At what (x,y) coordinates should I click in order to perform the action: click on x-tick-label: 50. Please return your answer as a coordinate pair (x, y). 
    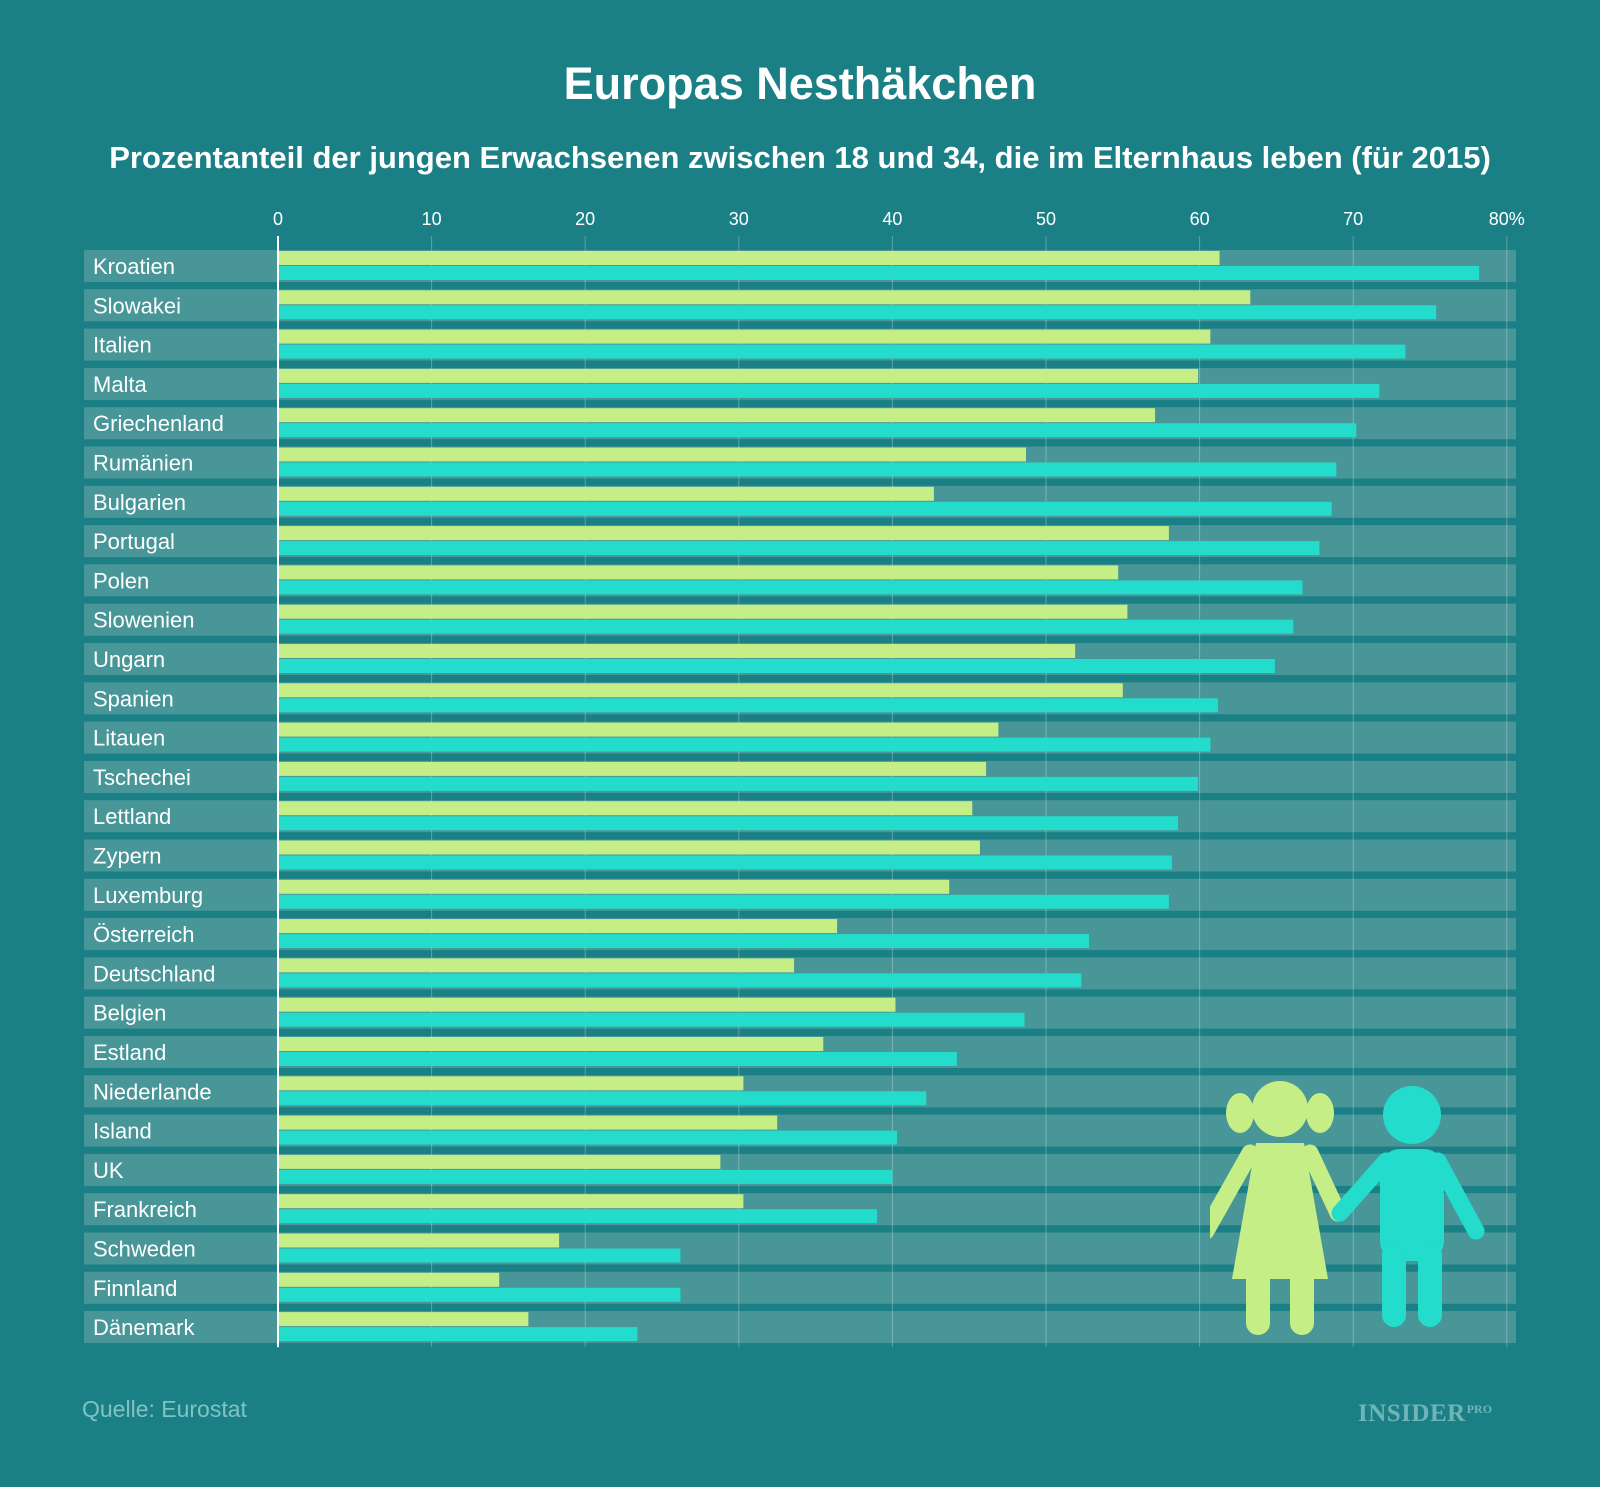
    Looking at the image, I should click on (1046, 219).